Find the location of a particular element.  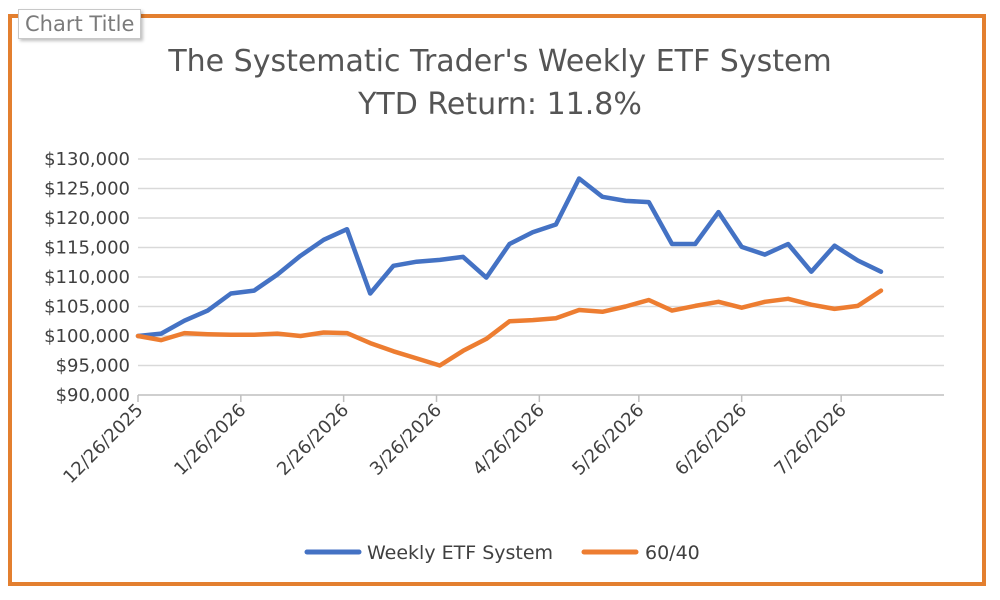

x-tick-label: 6/26/2026 is located at coordinates (711, 440).